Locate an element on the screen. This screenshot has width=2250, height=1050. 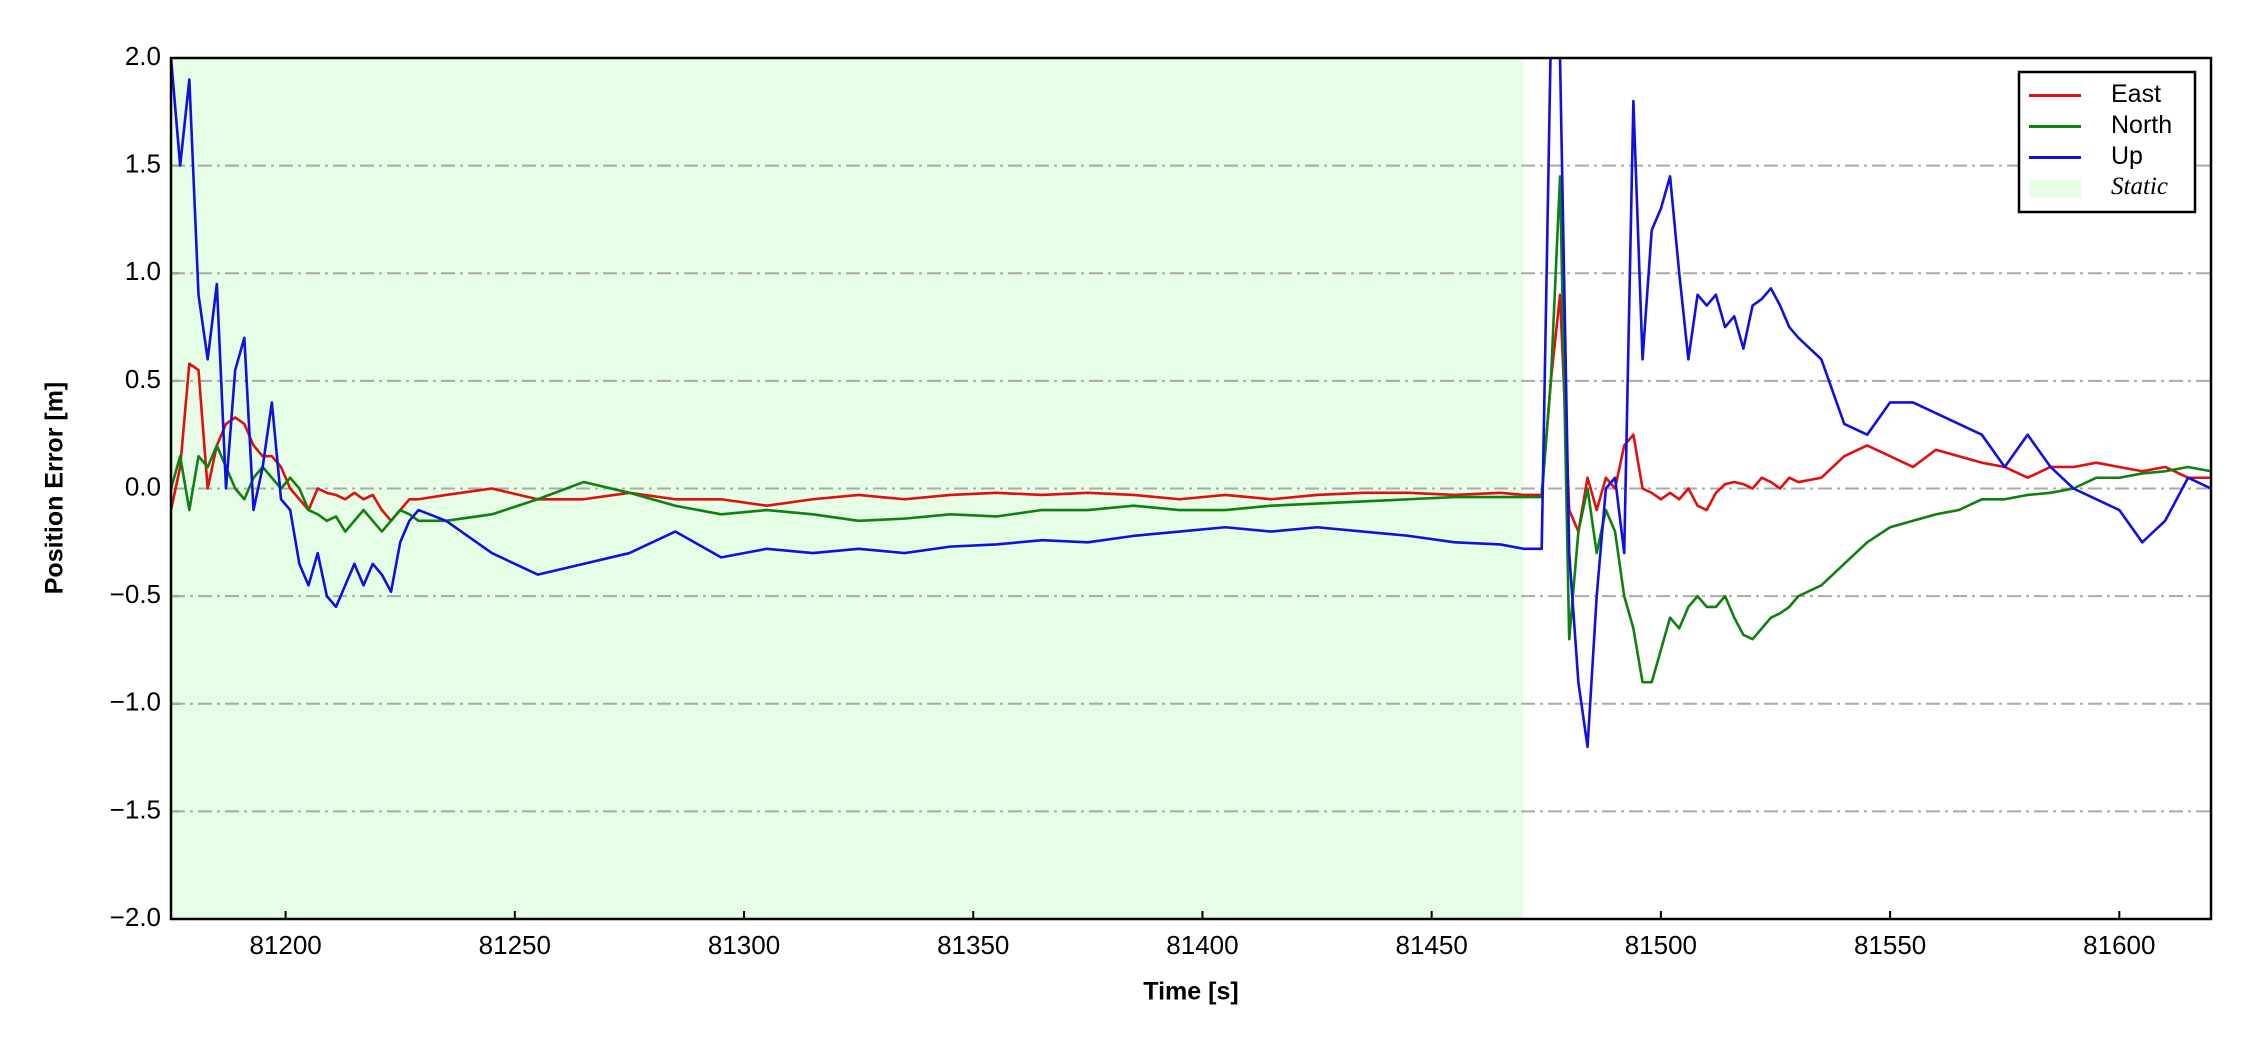
x-axis-label: Time [s] is located at coordinates (1190, 992).